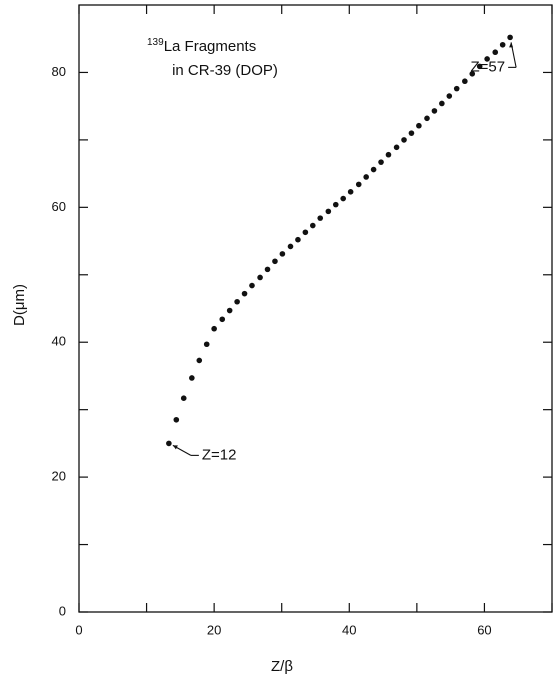 The height and width of the screenshot is (682, 554). I want to click on x-axis-label: Z/β, so click(282, 666).